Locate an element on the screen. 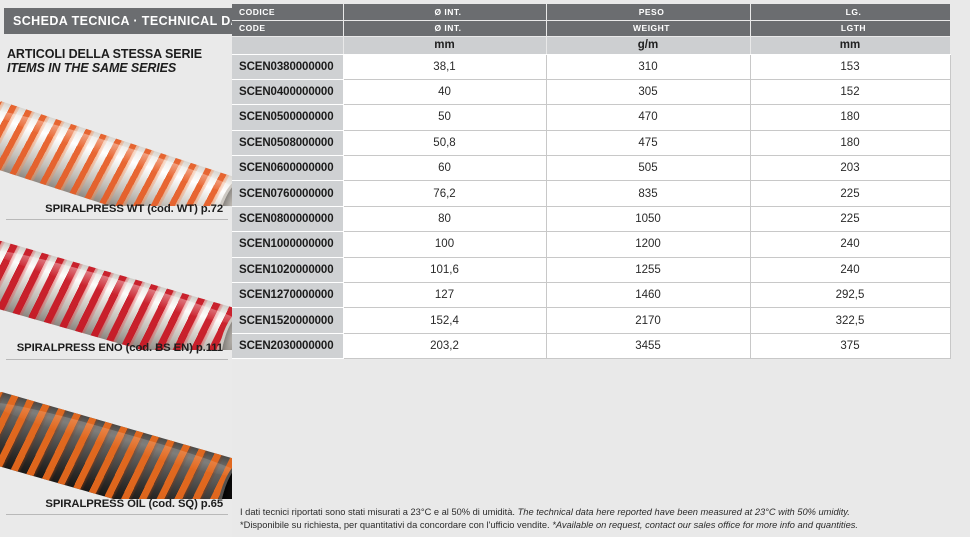 The width and height of the screenshot is (970, 537). cell-code: SCEN1000000000 is located at coordinates (288, 244).